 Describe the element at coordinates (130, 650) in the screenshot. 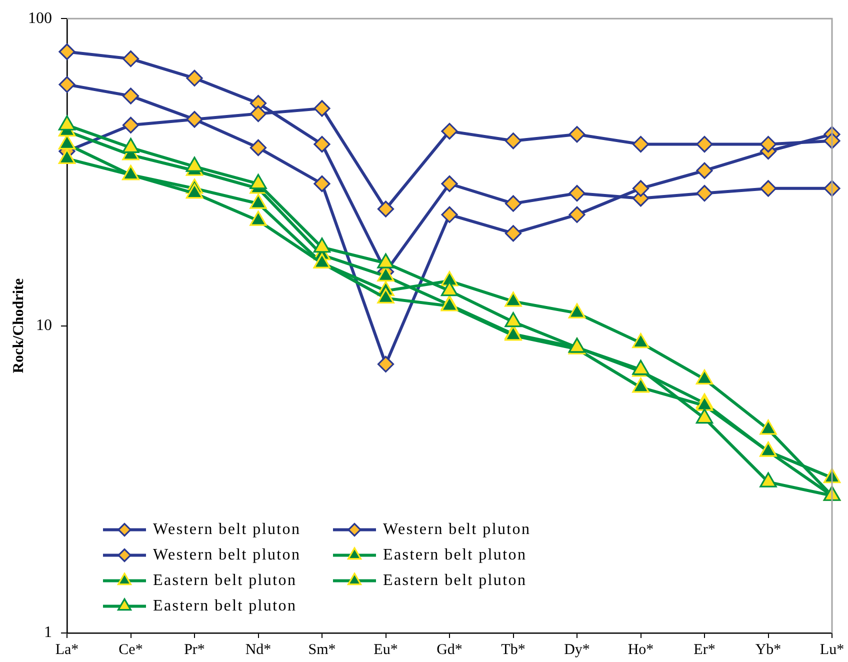

I see `x-tick-label: Ce*` at that location.